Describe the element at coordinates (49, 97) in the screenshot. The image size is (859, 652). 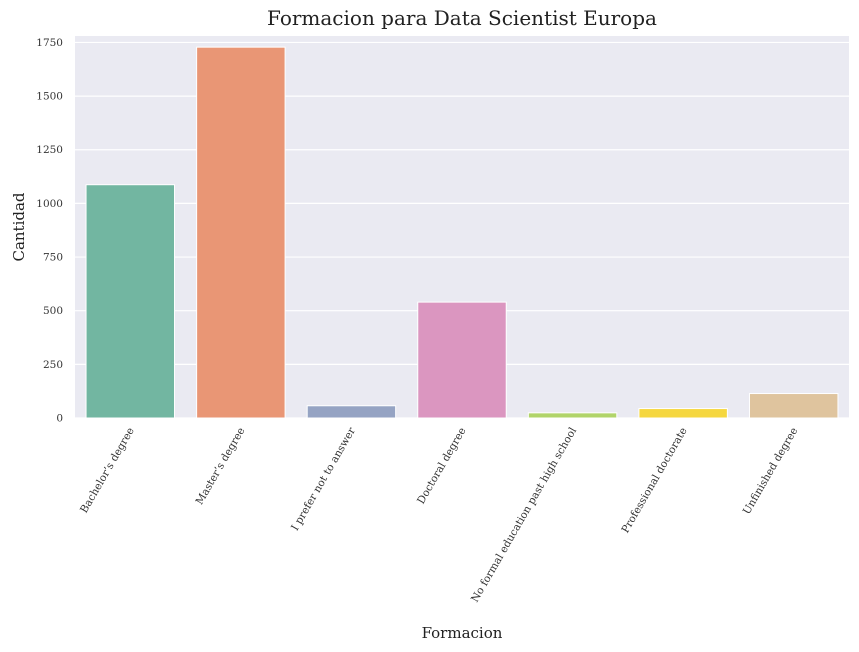
I see `y-tick-label: 1500` at that location.